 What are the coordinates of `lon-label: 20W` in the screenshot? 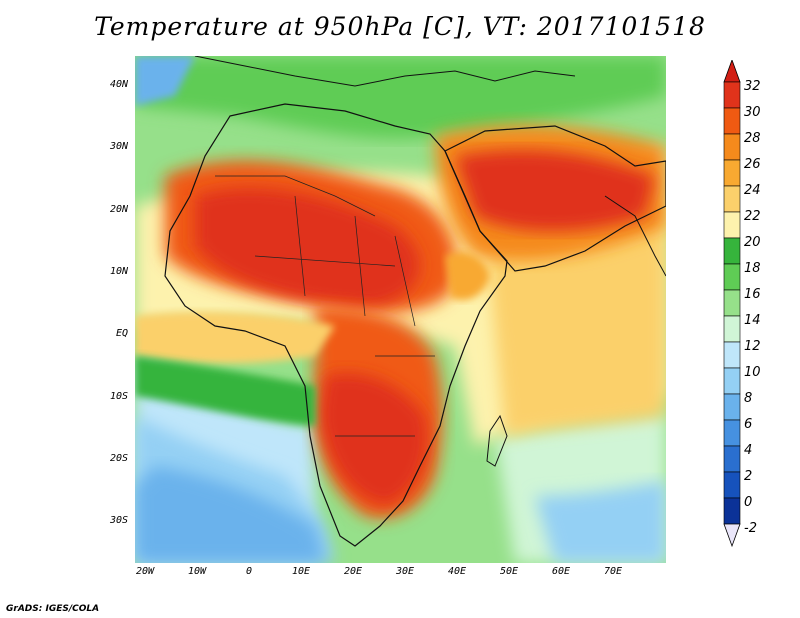 It's located at (145, 571).